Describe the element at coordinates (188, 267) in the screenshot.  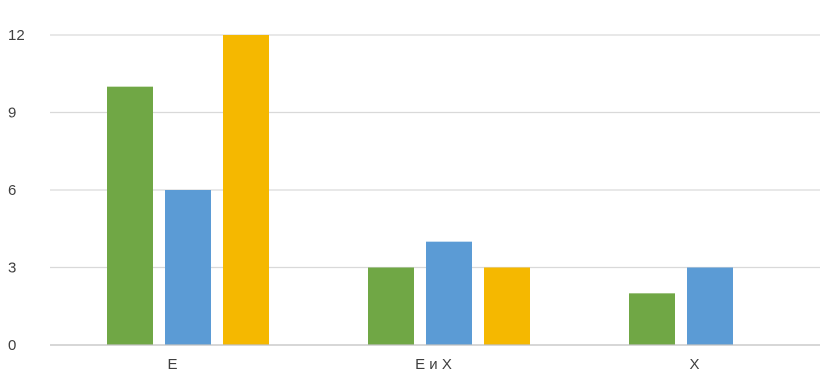
I see `bar-series2-cat1` at that location.